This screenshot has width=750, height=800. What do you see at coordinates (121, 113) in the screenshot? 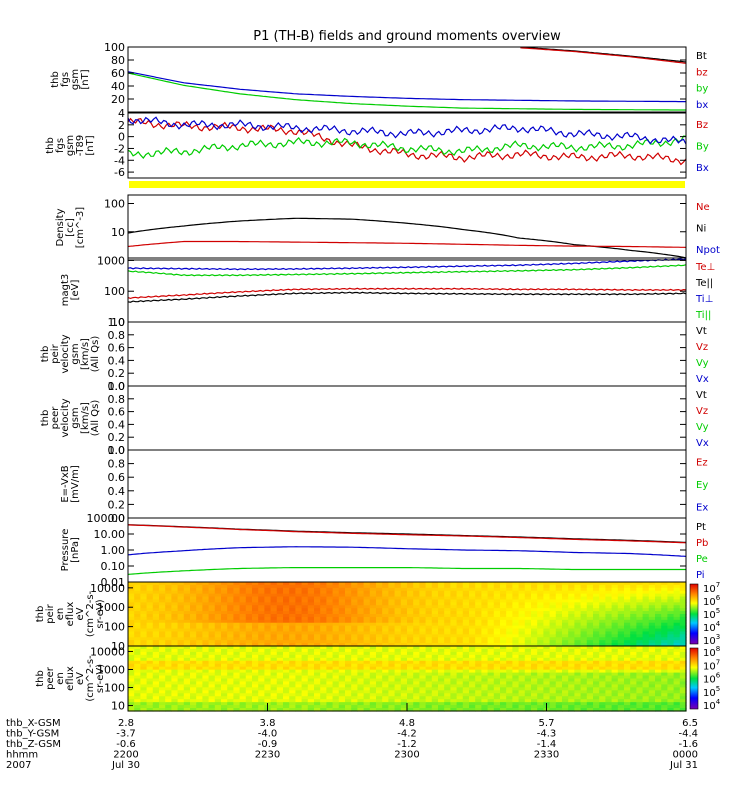
I see `ytick-label: 4` at bounding box center [121, 113].